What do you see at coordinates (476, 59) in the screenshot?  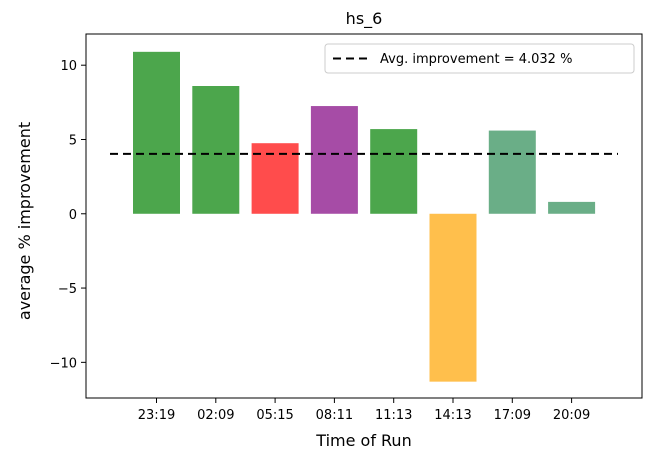 I see `legend-label: Avg. improvement = 4.032 %` at bounding box center [476, 59].